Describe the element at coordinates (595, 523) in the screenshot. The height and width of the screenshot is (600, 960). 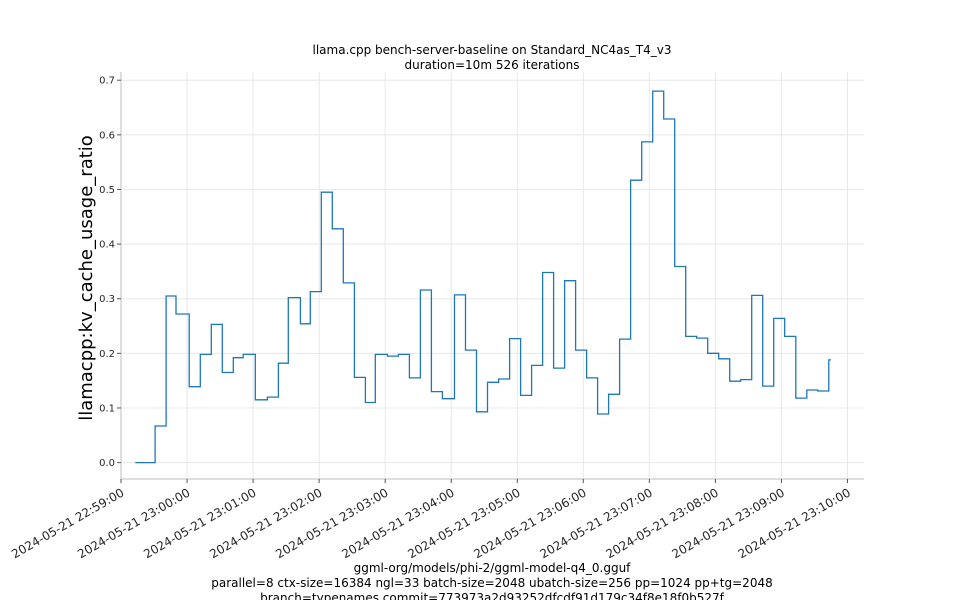
I see `x-tick-label: 2024-05-21 23:07:00` at that location.